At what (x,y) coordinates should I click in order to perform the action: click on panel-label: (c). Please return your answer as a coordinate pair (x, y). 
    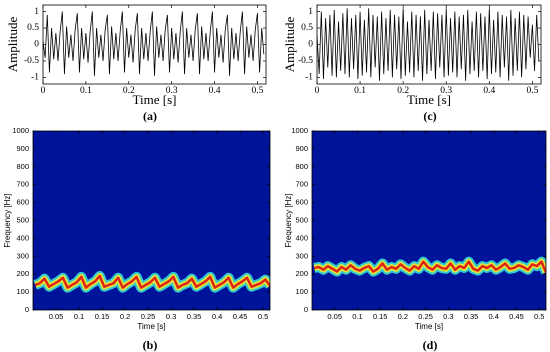
    Looking at the image, I should click on (429, 116).